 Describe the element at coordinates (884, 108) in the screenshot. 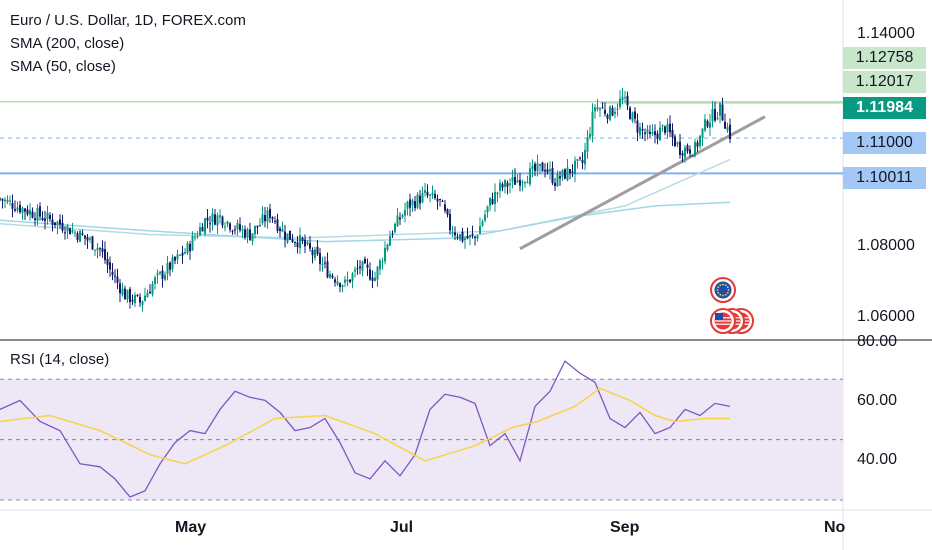

I see `price-badge-last: 1.11984` at that location.